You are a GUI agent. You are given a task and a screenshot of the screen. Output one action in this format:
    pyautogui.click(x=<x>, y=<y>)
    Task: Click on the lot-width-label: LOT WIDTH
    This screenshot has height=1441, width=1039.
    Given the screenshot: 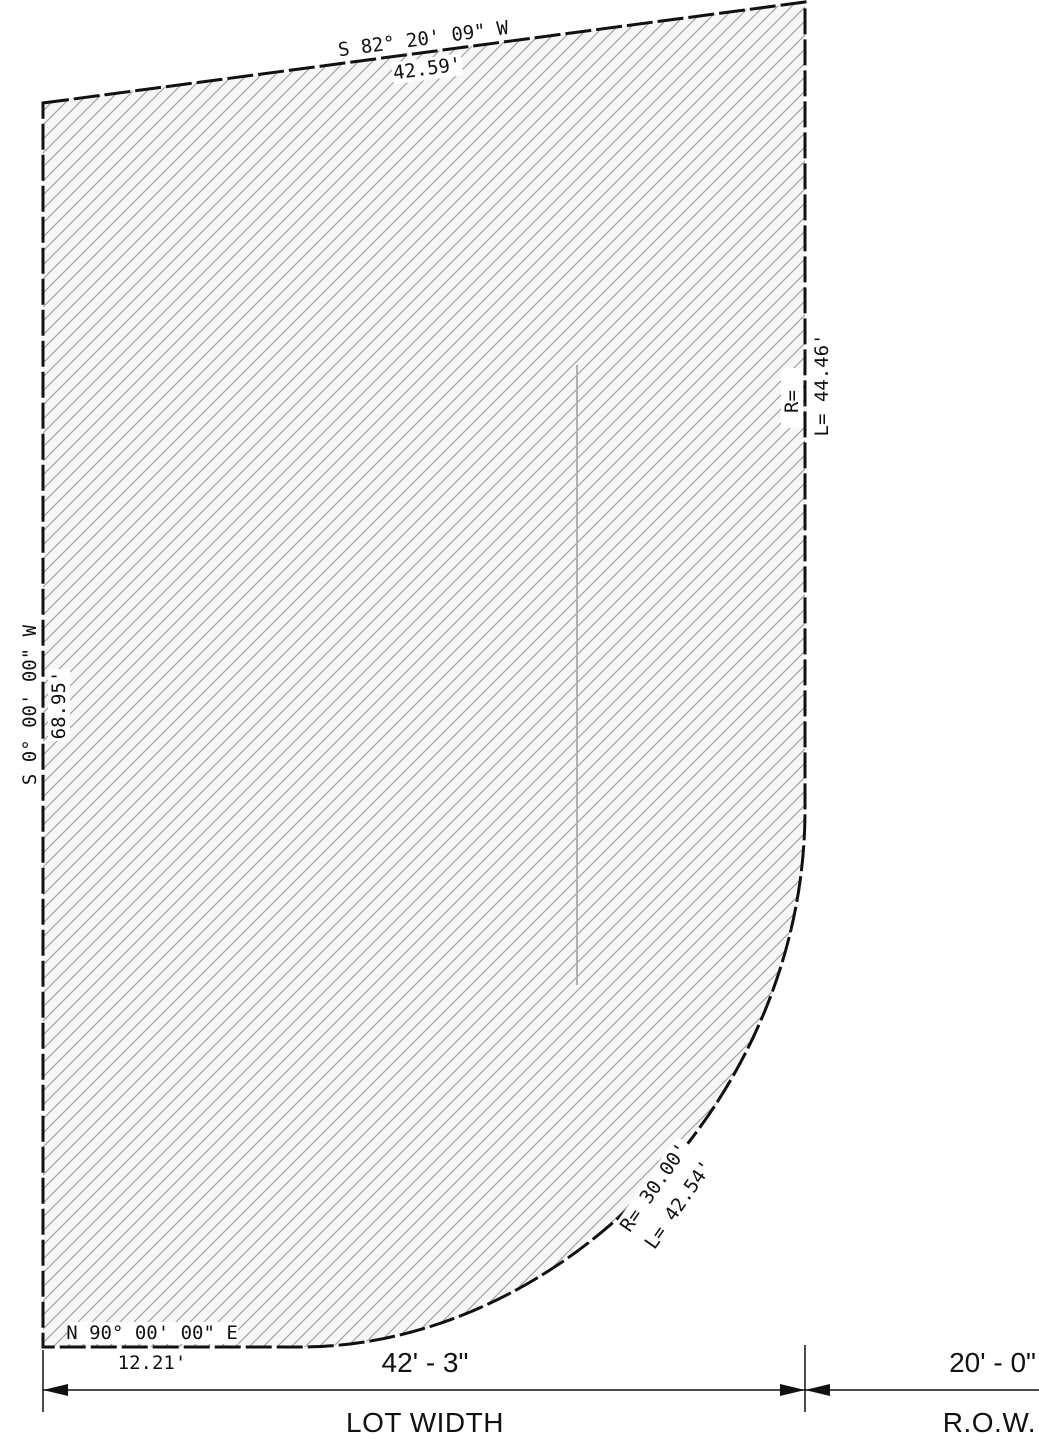 What is the action you would take?
    pyautogui.click(x=425, y=1422)
    